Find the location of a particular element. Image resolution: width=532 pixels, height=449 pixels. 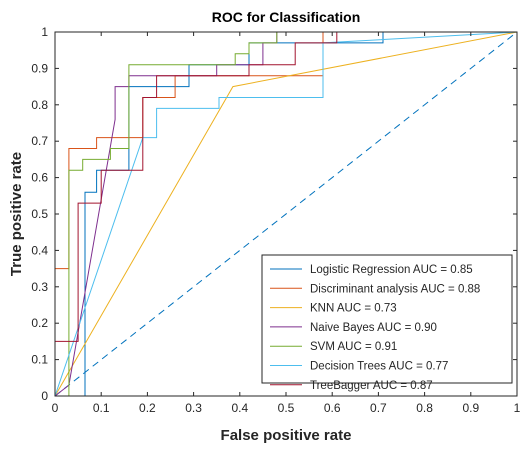

x-axis-label: False positive rate is located at coordinates (286, 435).